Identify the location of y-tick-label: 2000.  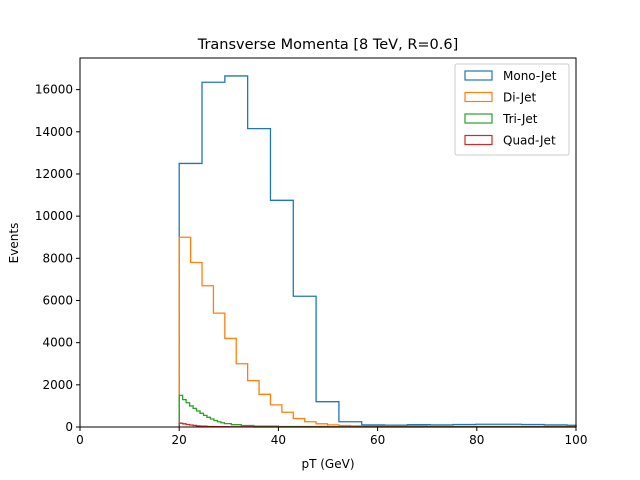
(57, 385).